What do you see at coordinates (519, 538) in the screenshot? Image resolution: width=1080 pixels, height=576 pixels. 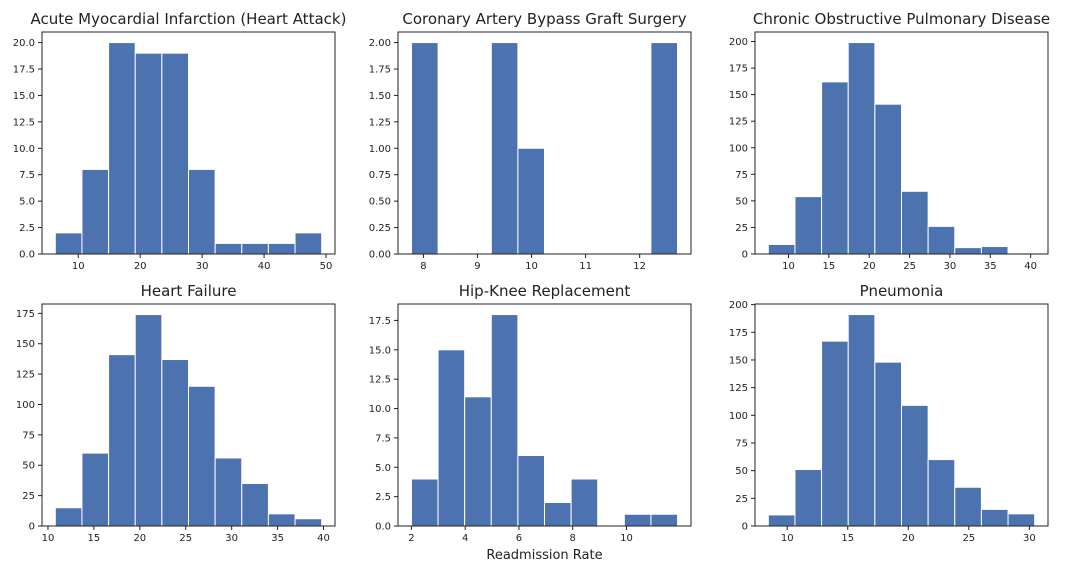 I see `x-tick-label: 6` at bounding box center [519, 538].